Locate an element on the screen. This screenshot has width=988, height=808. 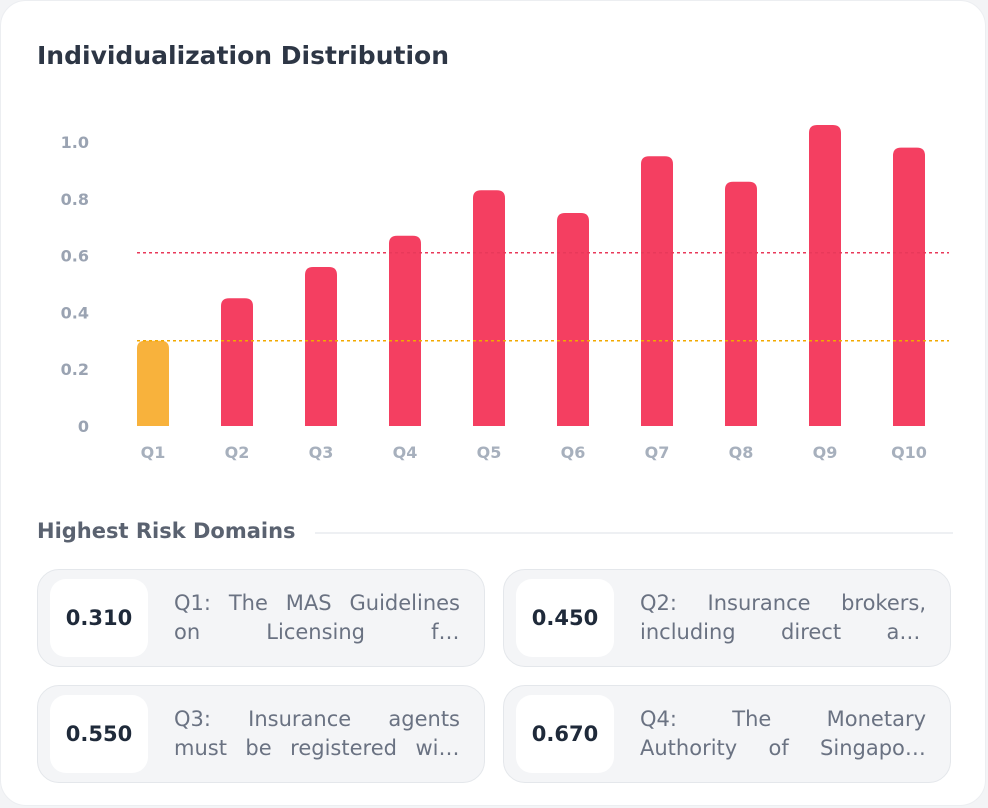
risk-score: 0.310 is located at coordinates (99, 618).